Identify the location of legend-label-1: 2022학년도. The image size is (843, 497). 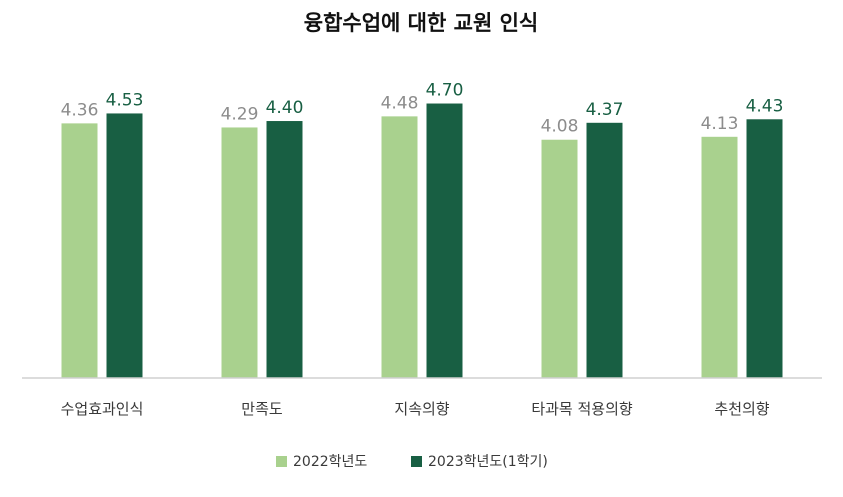
(330, 462).